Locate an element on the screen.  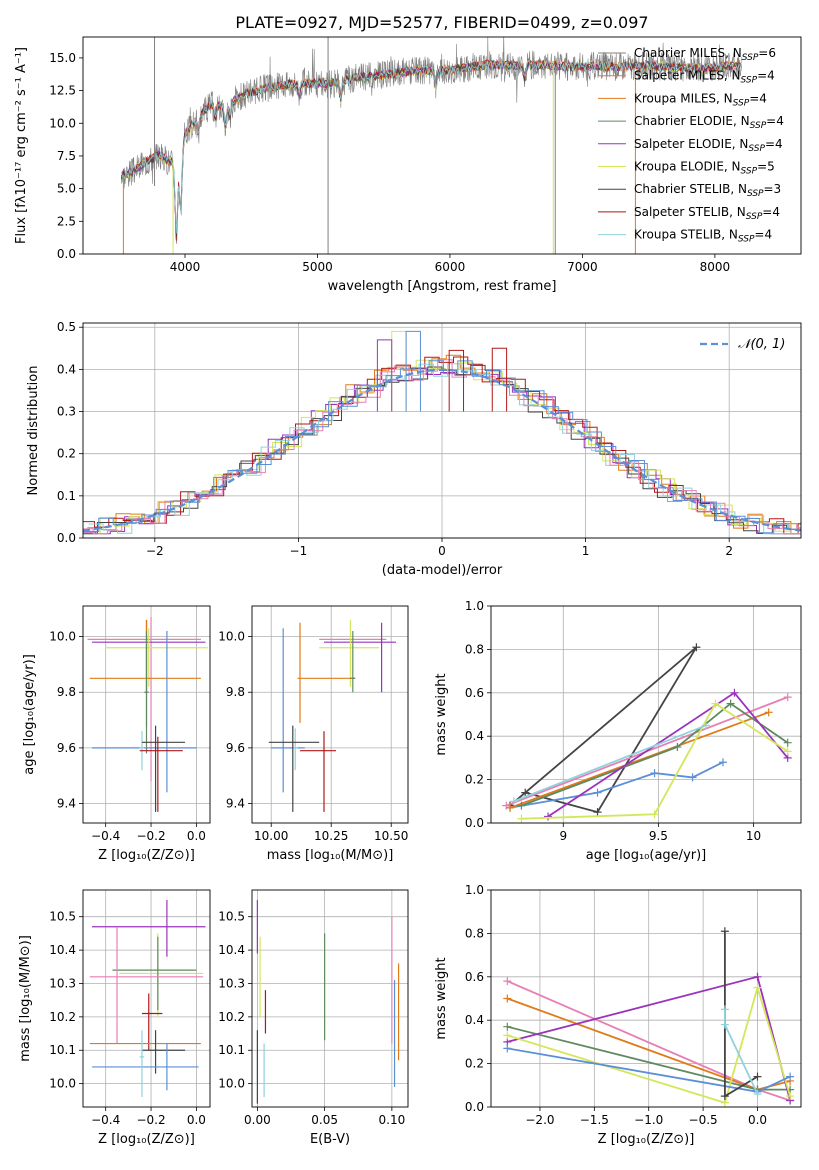
legend-count: =6 is located at coordinates (767, 53).